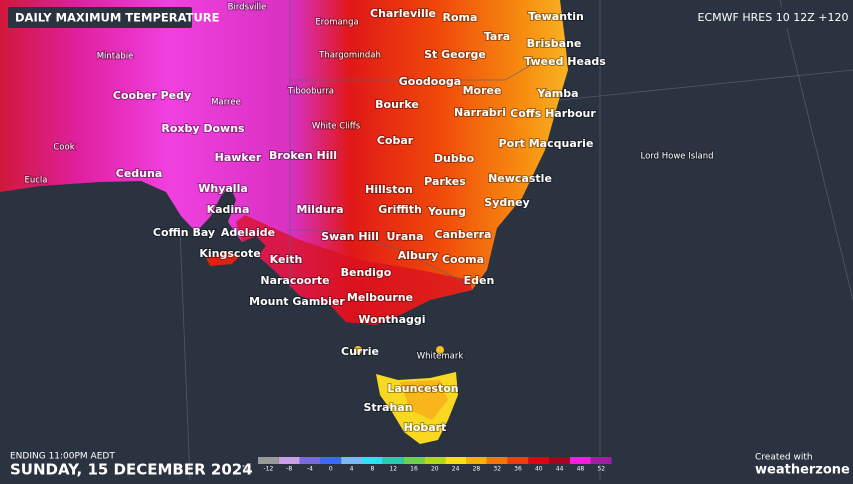  What do you see at coordinates (477, 469) in the screenshot?
I see `legend-tick: 28` at bounding box center [477, 469].